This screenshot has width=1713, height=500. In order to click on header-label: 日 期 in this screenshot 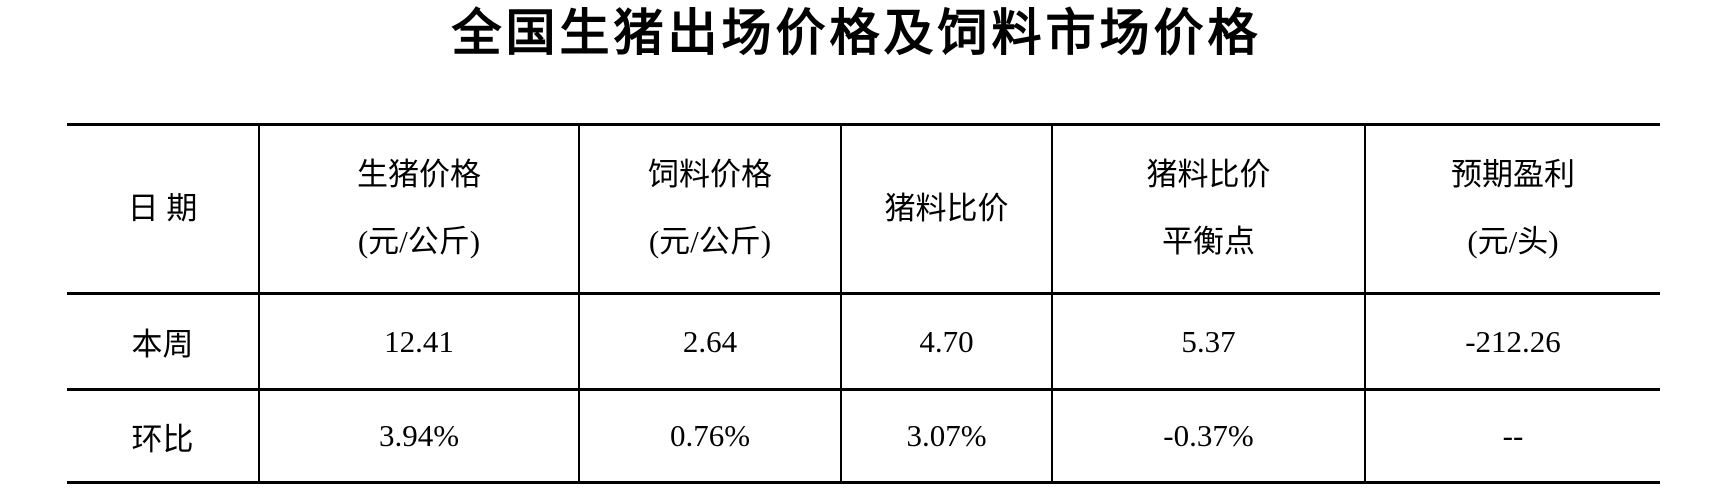, I will do `click(162, 208)`.